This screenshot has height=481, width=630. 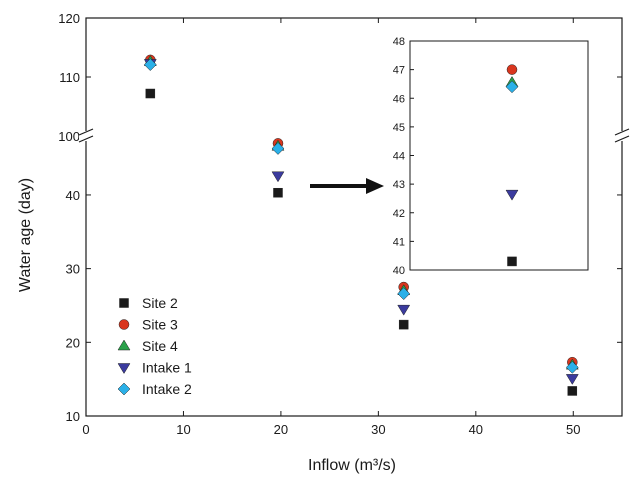 I want to click on legend-label: Site 2, so click(x=160, y=303).